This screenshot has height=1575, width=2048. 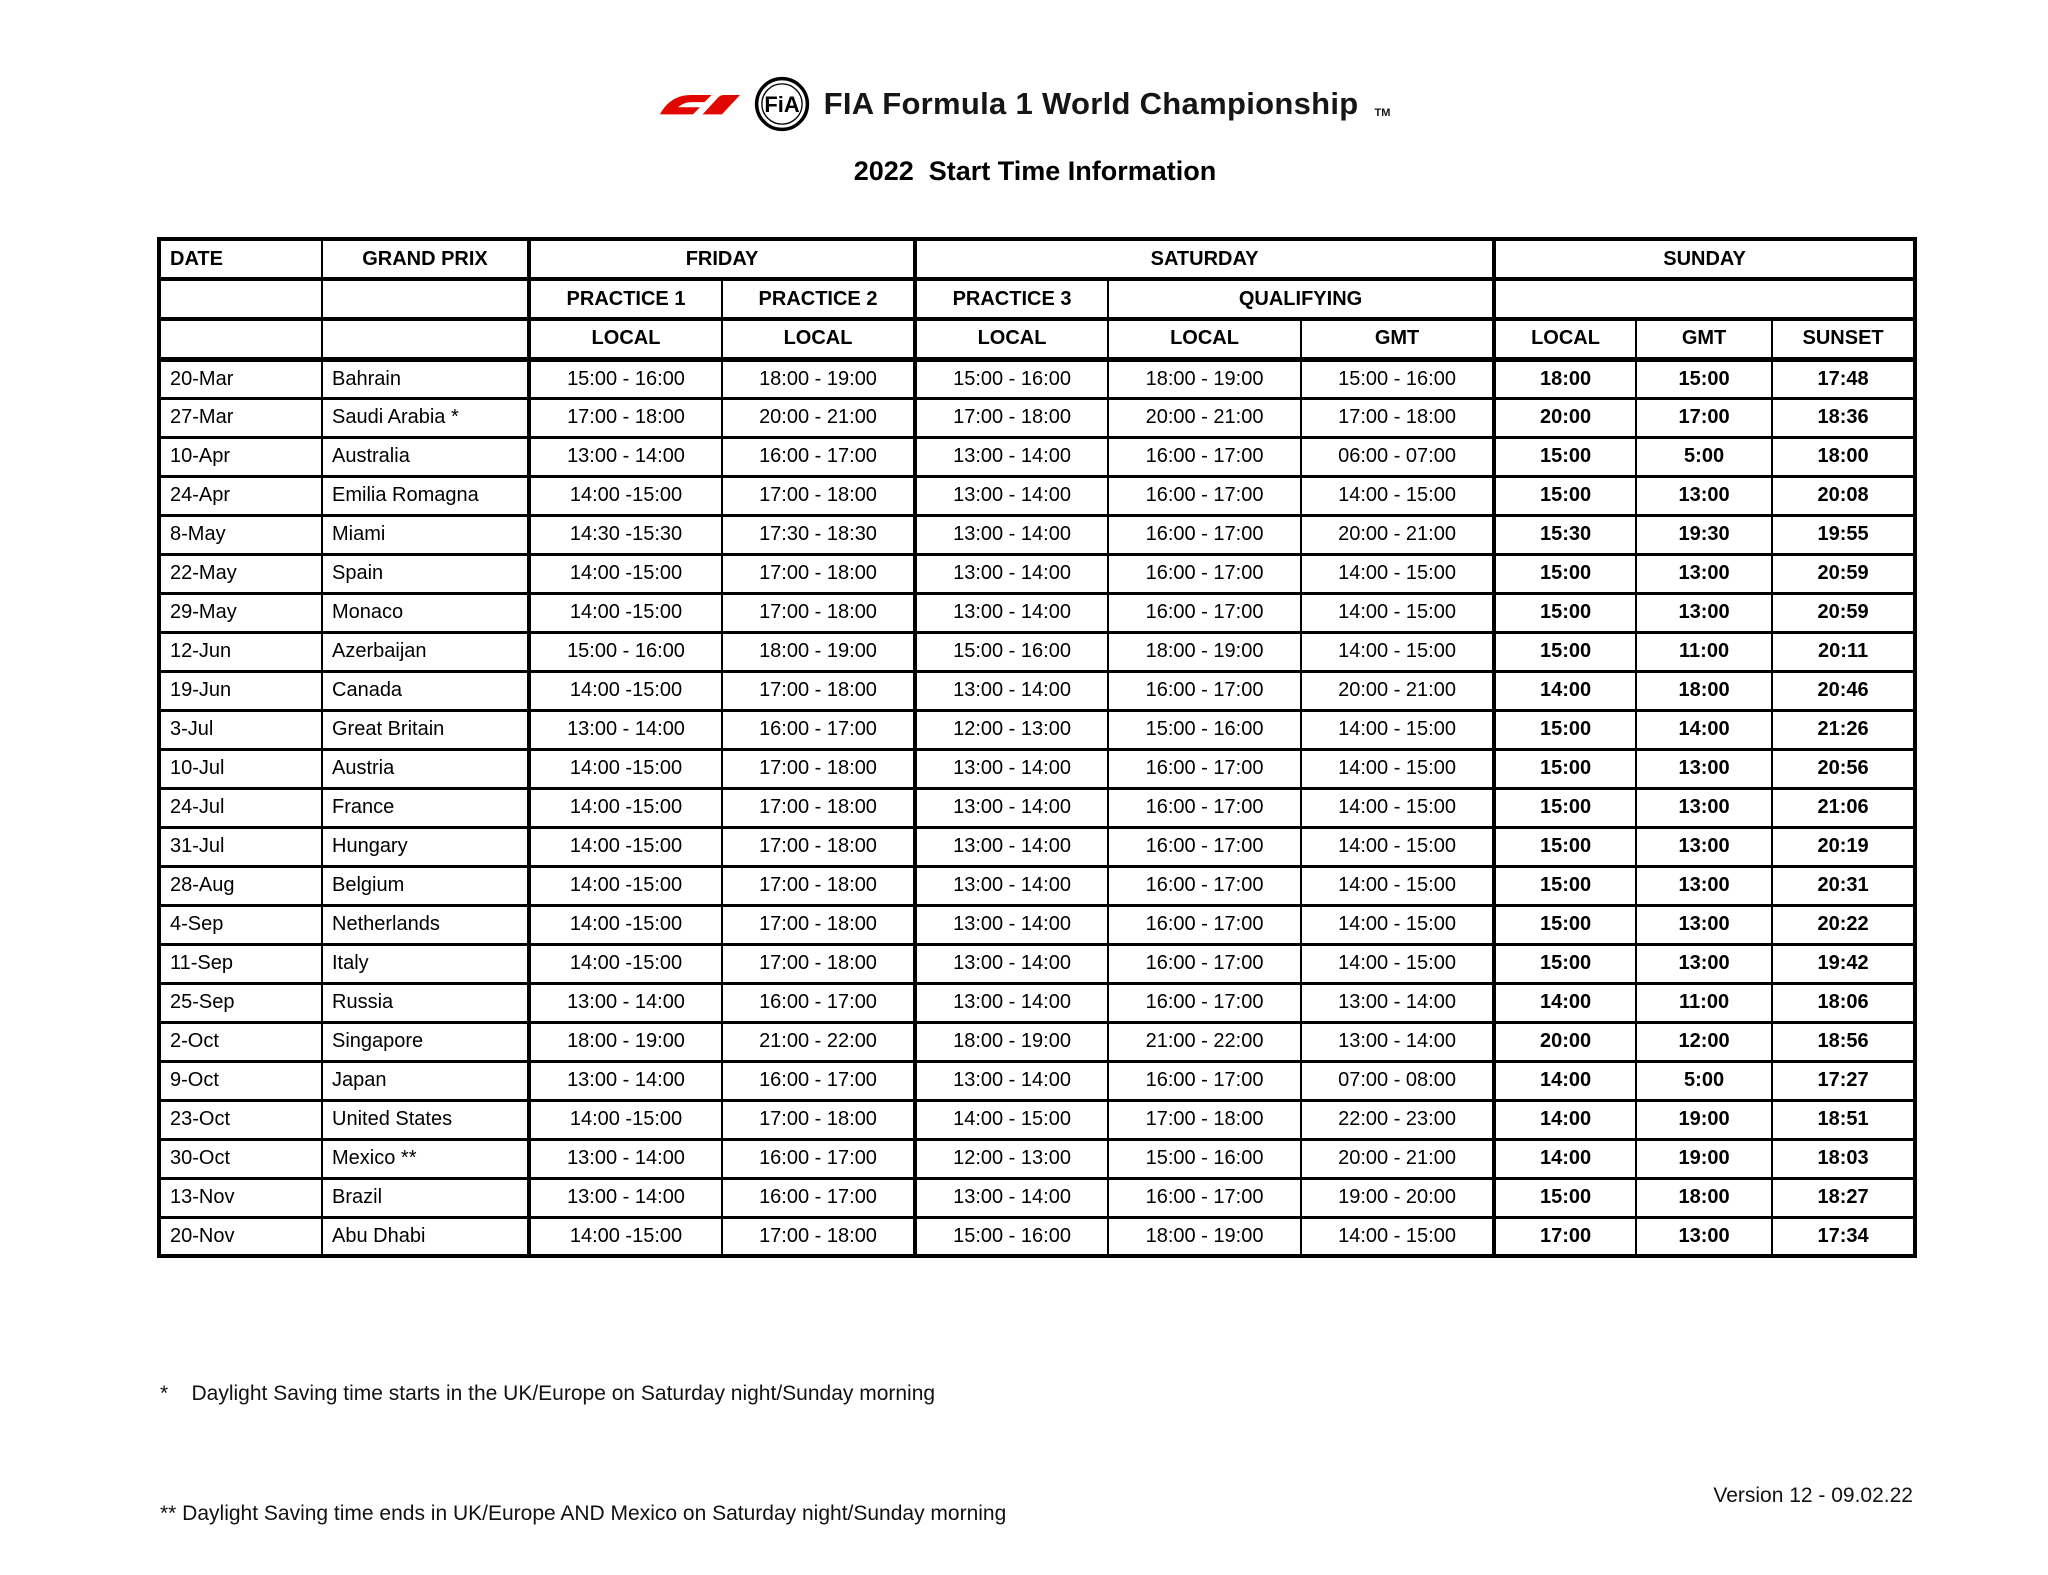 What do you see at coordinates (1844, 924) in the screenshot?
I see `cell-sunset: 20:22` at bounding box center [1844, 924].